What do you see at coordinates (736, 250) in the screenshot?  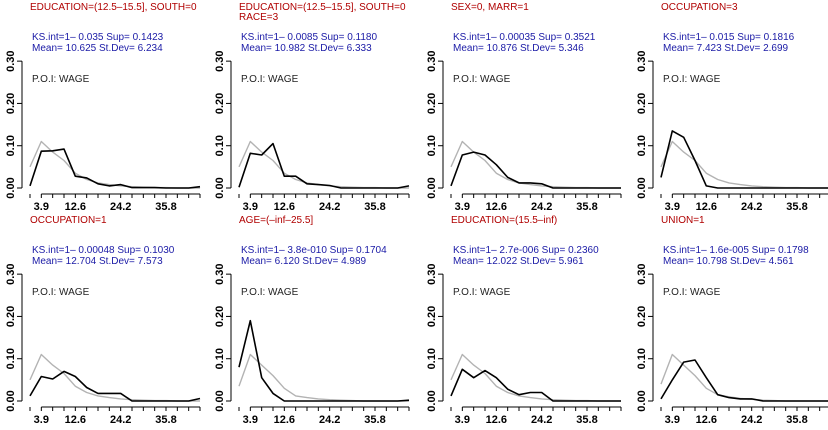 I see `stats-line: KS.int=1– 1.6e-005 Sup= 0.1798` at bounding box center [736, 250].